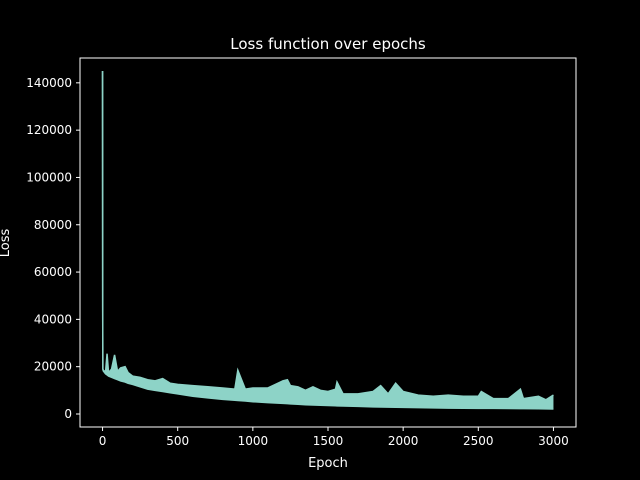  What do you see at coordinates (53, 272) in the screenshot?
I see `y-tick-label: 60000` at bounding box center [53, 272].